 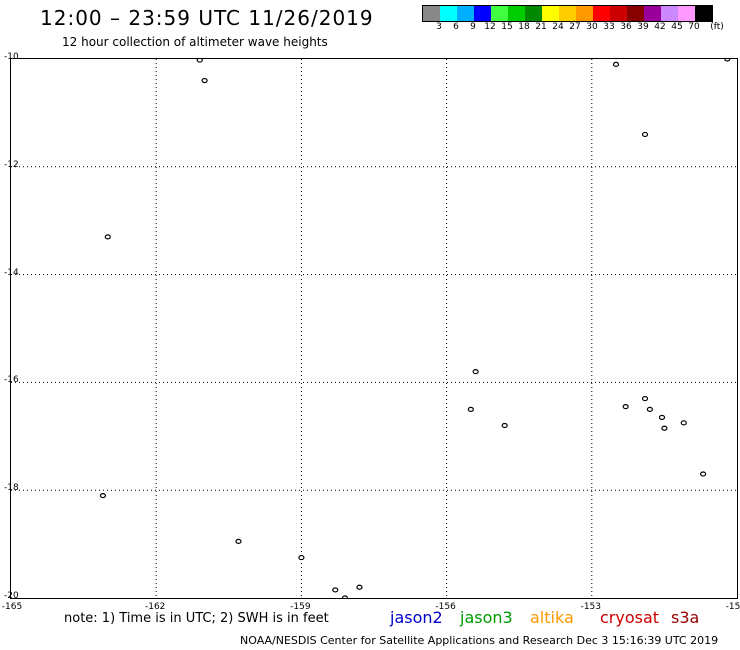 What do you see at coordinates (207, 18) in the screenshot?
I see `map-title: 12:00 – 23:59 UTC 11/26/2019` at bounding box center [207, 18].